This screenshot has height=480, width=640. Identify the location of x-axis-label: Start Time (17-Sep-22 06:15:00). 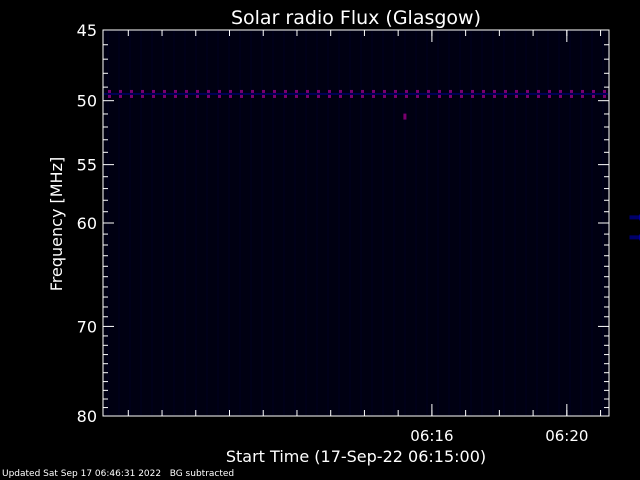
(356, 456).